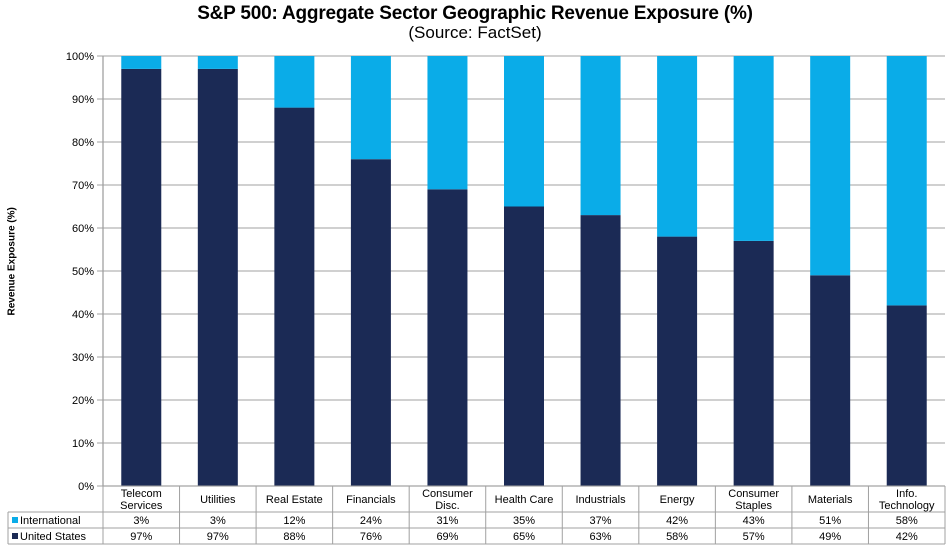 The height and width of the screenshot is (548, 950). Describe the element at coordinates (83, 315) in the screenshot. I see `y-tick-label: 40%` at that location.